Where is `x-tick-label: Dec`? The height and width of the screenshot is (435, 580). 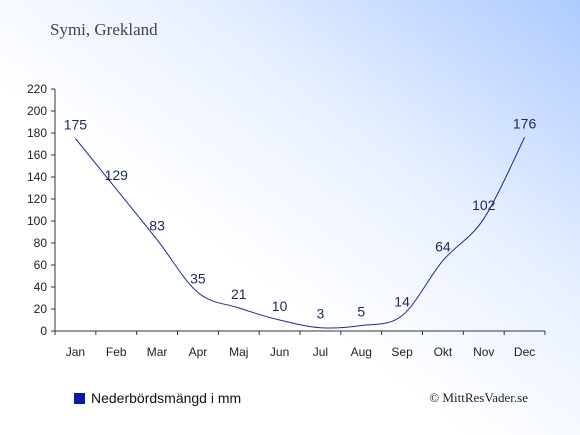
x-tick-label: Dec is located at coordinates (524, 352).